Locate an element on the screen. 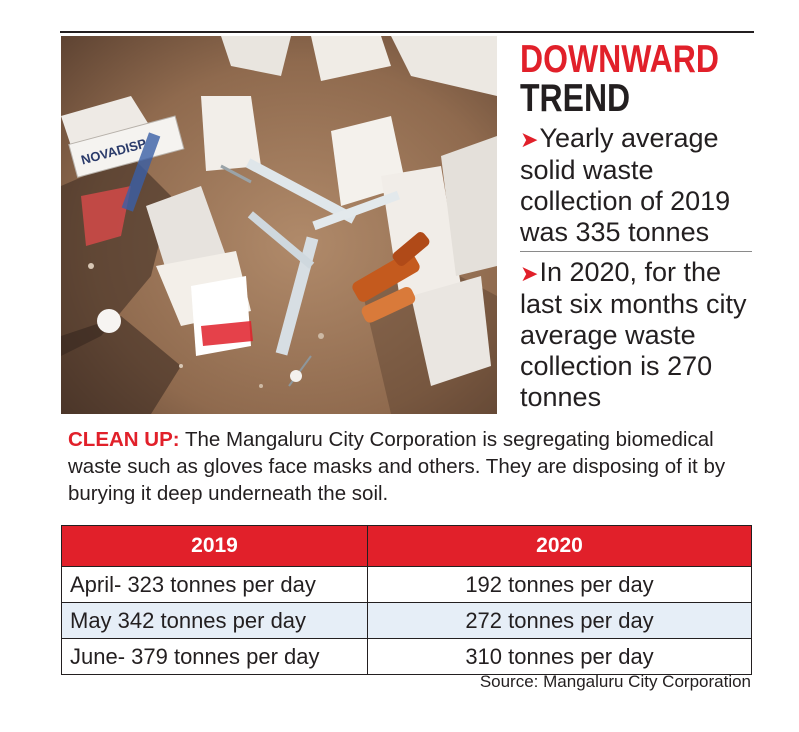  column-header-2020: 2020 is located at coordinates (559, 546).